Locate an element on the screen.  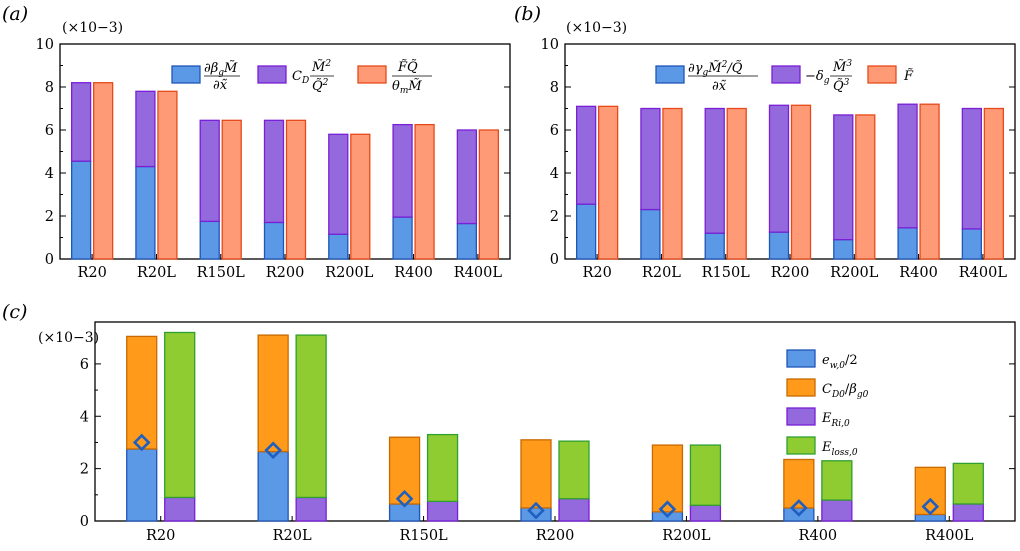
diamond-marker-r150l is located at coordinates (404, 498).